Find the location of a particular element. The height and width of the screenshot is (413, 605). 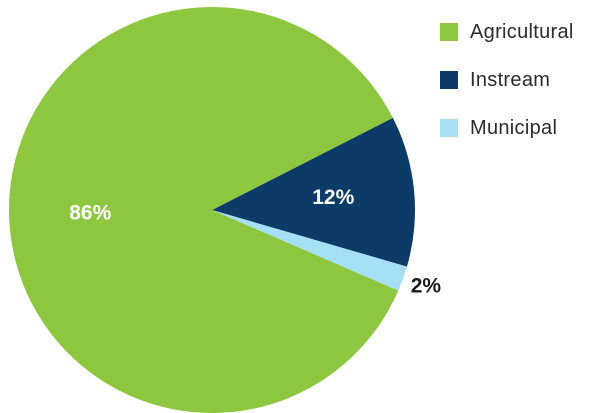

legend: Agricultural Instream Municipal is located at coordinates (507, 92).